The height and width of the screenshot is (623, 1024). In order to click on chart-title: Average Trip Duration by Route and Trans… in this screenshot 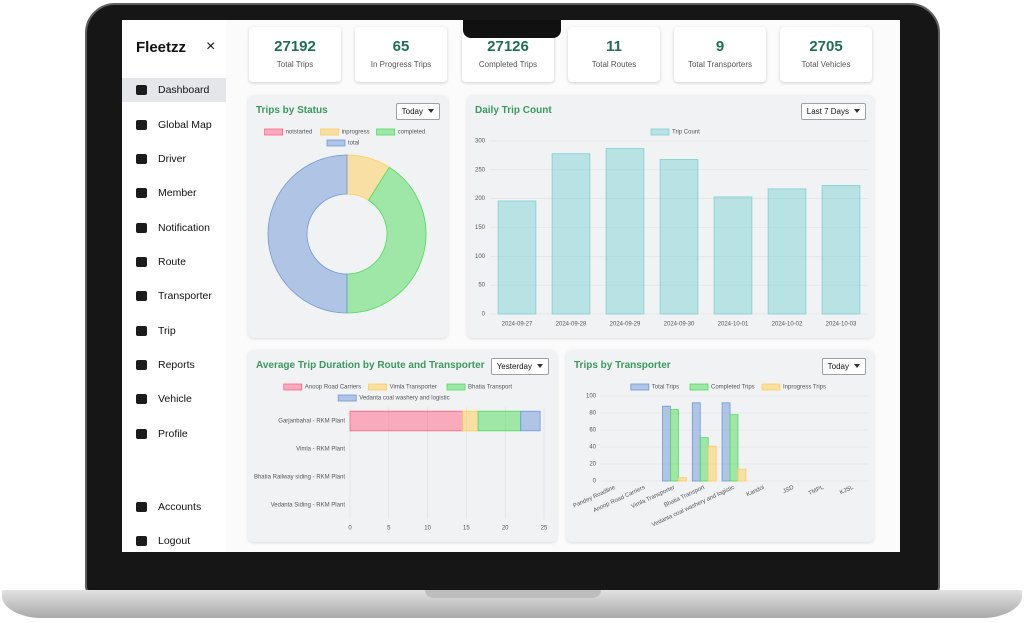, I will do `click(370, 365)`.